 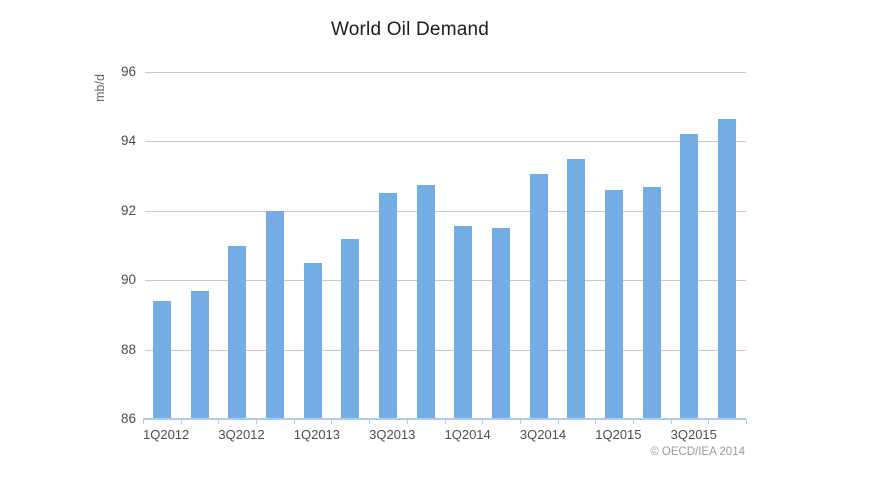 What do you see at coordinates (392, 434) in the screenshot?
I see `x-tick-label: 3Q2013` at bounding box center [392, 434].